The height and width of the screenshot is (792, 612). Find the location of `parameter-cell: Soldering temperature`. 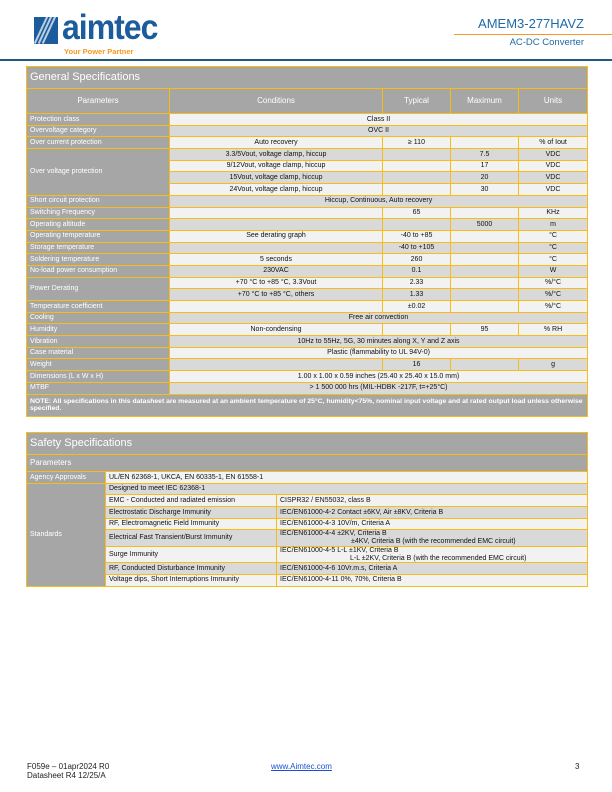

parameter-cell: Soldering temperature is located at coordinates (98, 259).